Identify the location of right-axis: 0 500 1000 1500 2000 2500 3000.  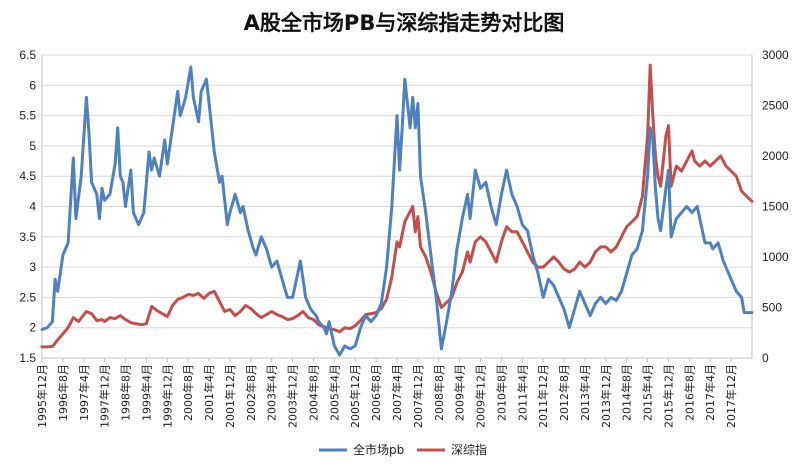
(770, 206).